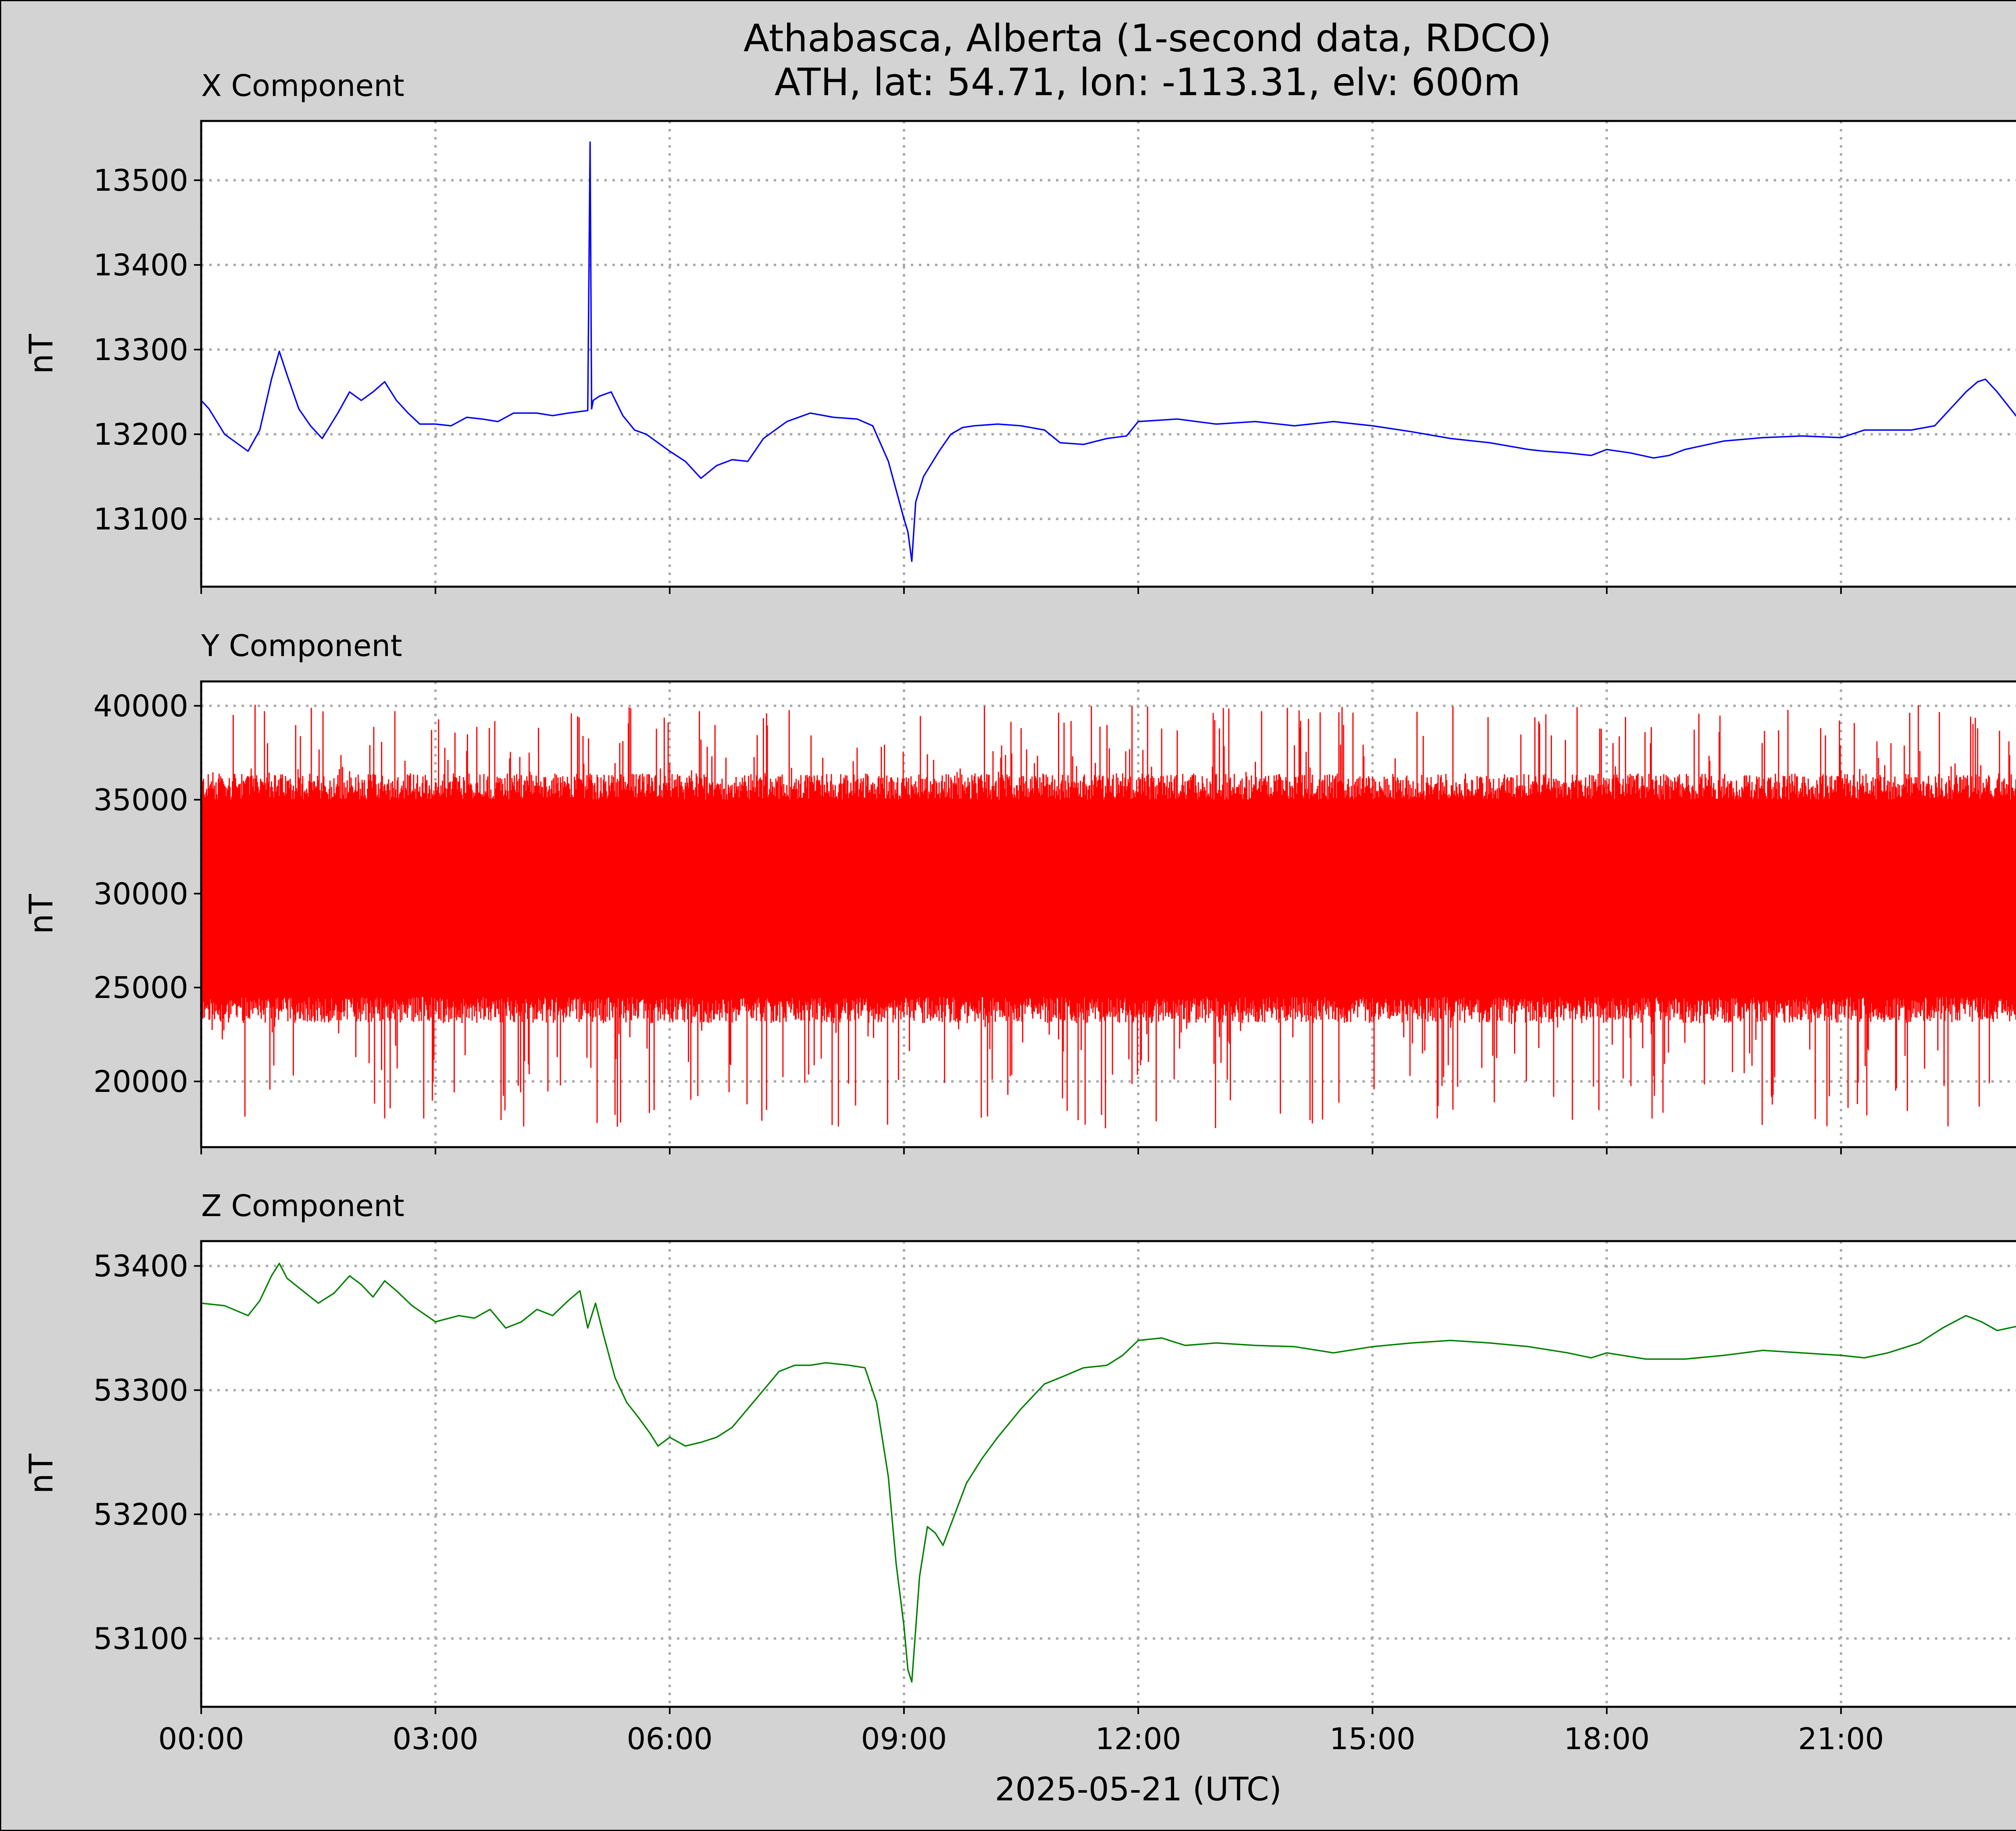 The height and width of the screenshot is (1831, 2016). What do you see at coordinates (1021, 1150) in the screenshot?
I see `panel-y-xticks` at bounding box center [1021, 1150].